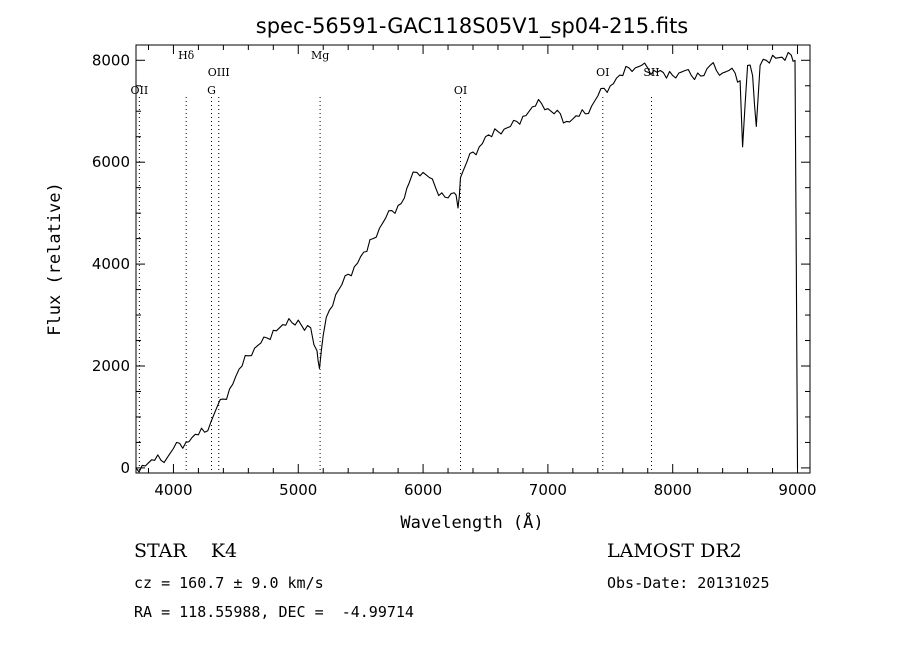  What do you see at coordinates (111, 264) in the screenshot?
I see `y-tick-label: 4000` at bounding box center [111, 264].